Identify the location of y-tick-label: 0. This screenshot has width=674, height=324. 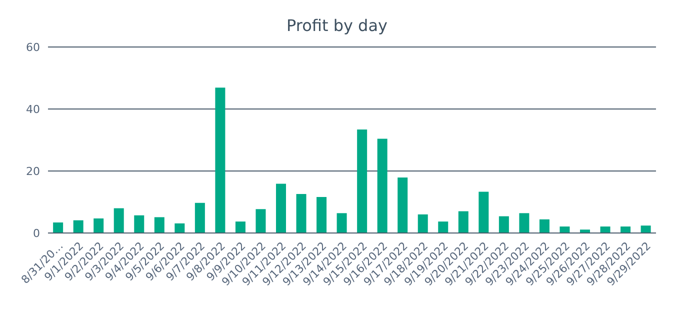
(36, 233).